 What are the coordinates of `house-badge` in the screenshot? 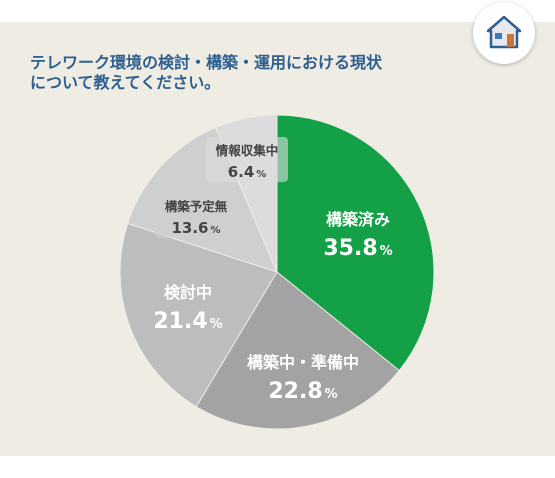 It's located at (504, 33).